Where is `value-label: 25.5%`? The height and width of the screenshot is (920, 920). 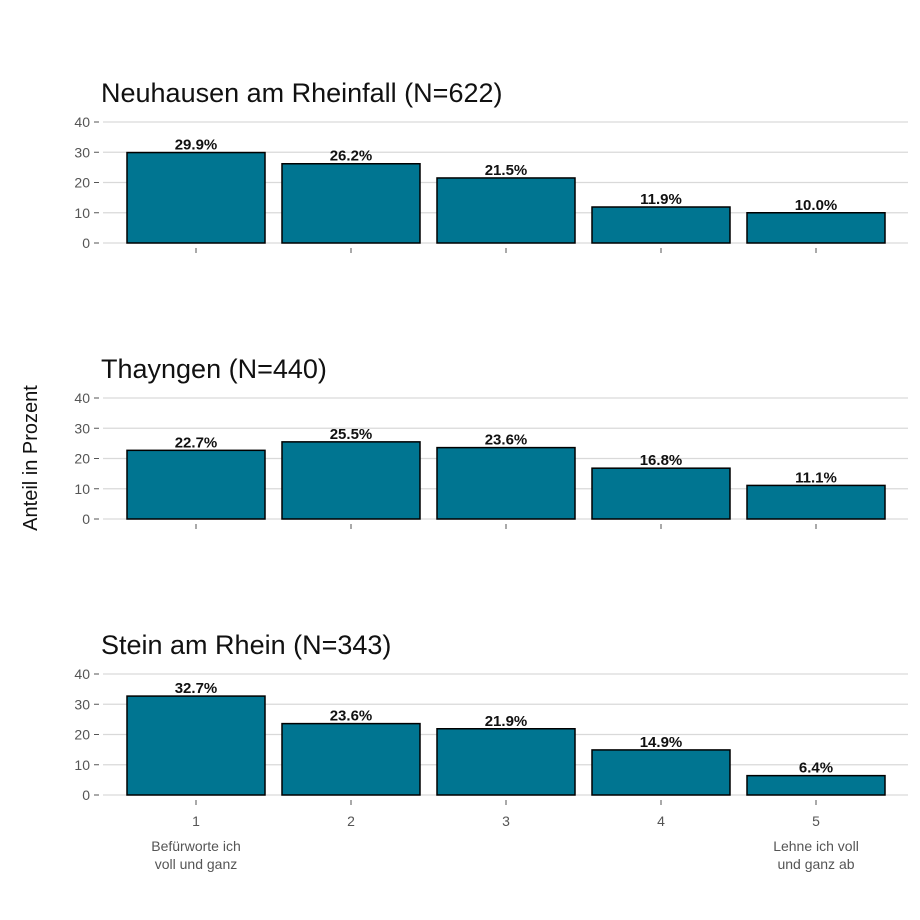
value-label: 25.5% is located at coordinates (351, 434).